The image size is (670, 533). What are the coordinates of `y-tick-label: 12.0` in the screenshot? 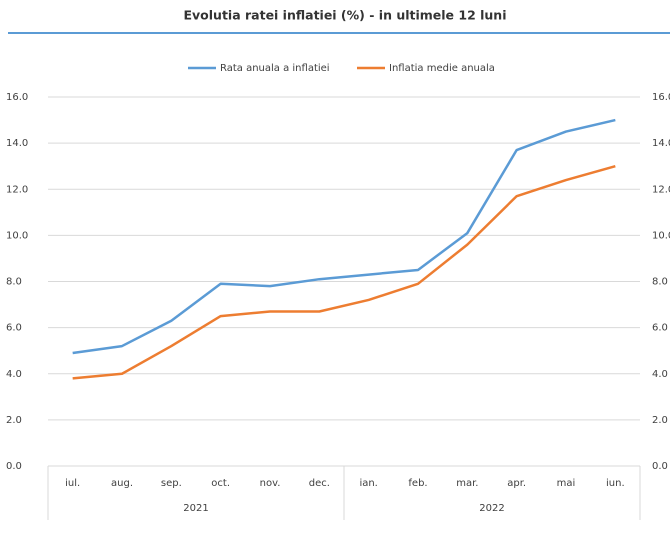 It's located at (17, 189).